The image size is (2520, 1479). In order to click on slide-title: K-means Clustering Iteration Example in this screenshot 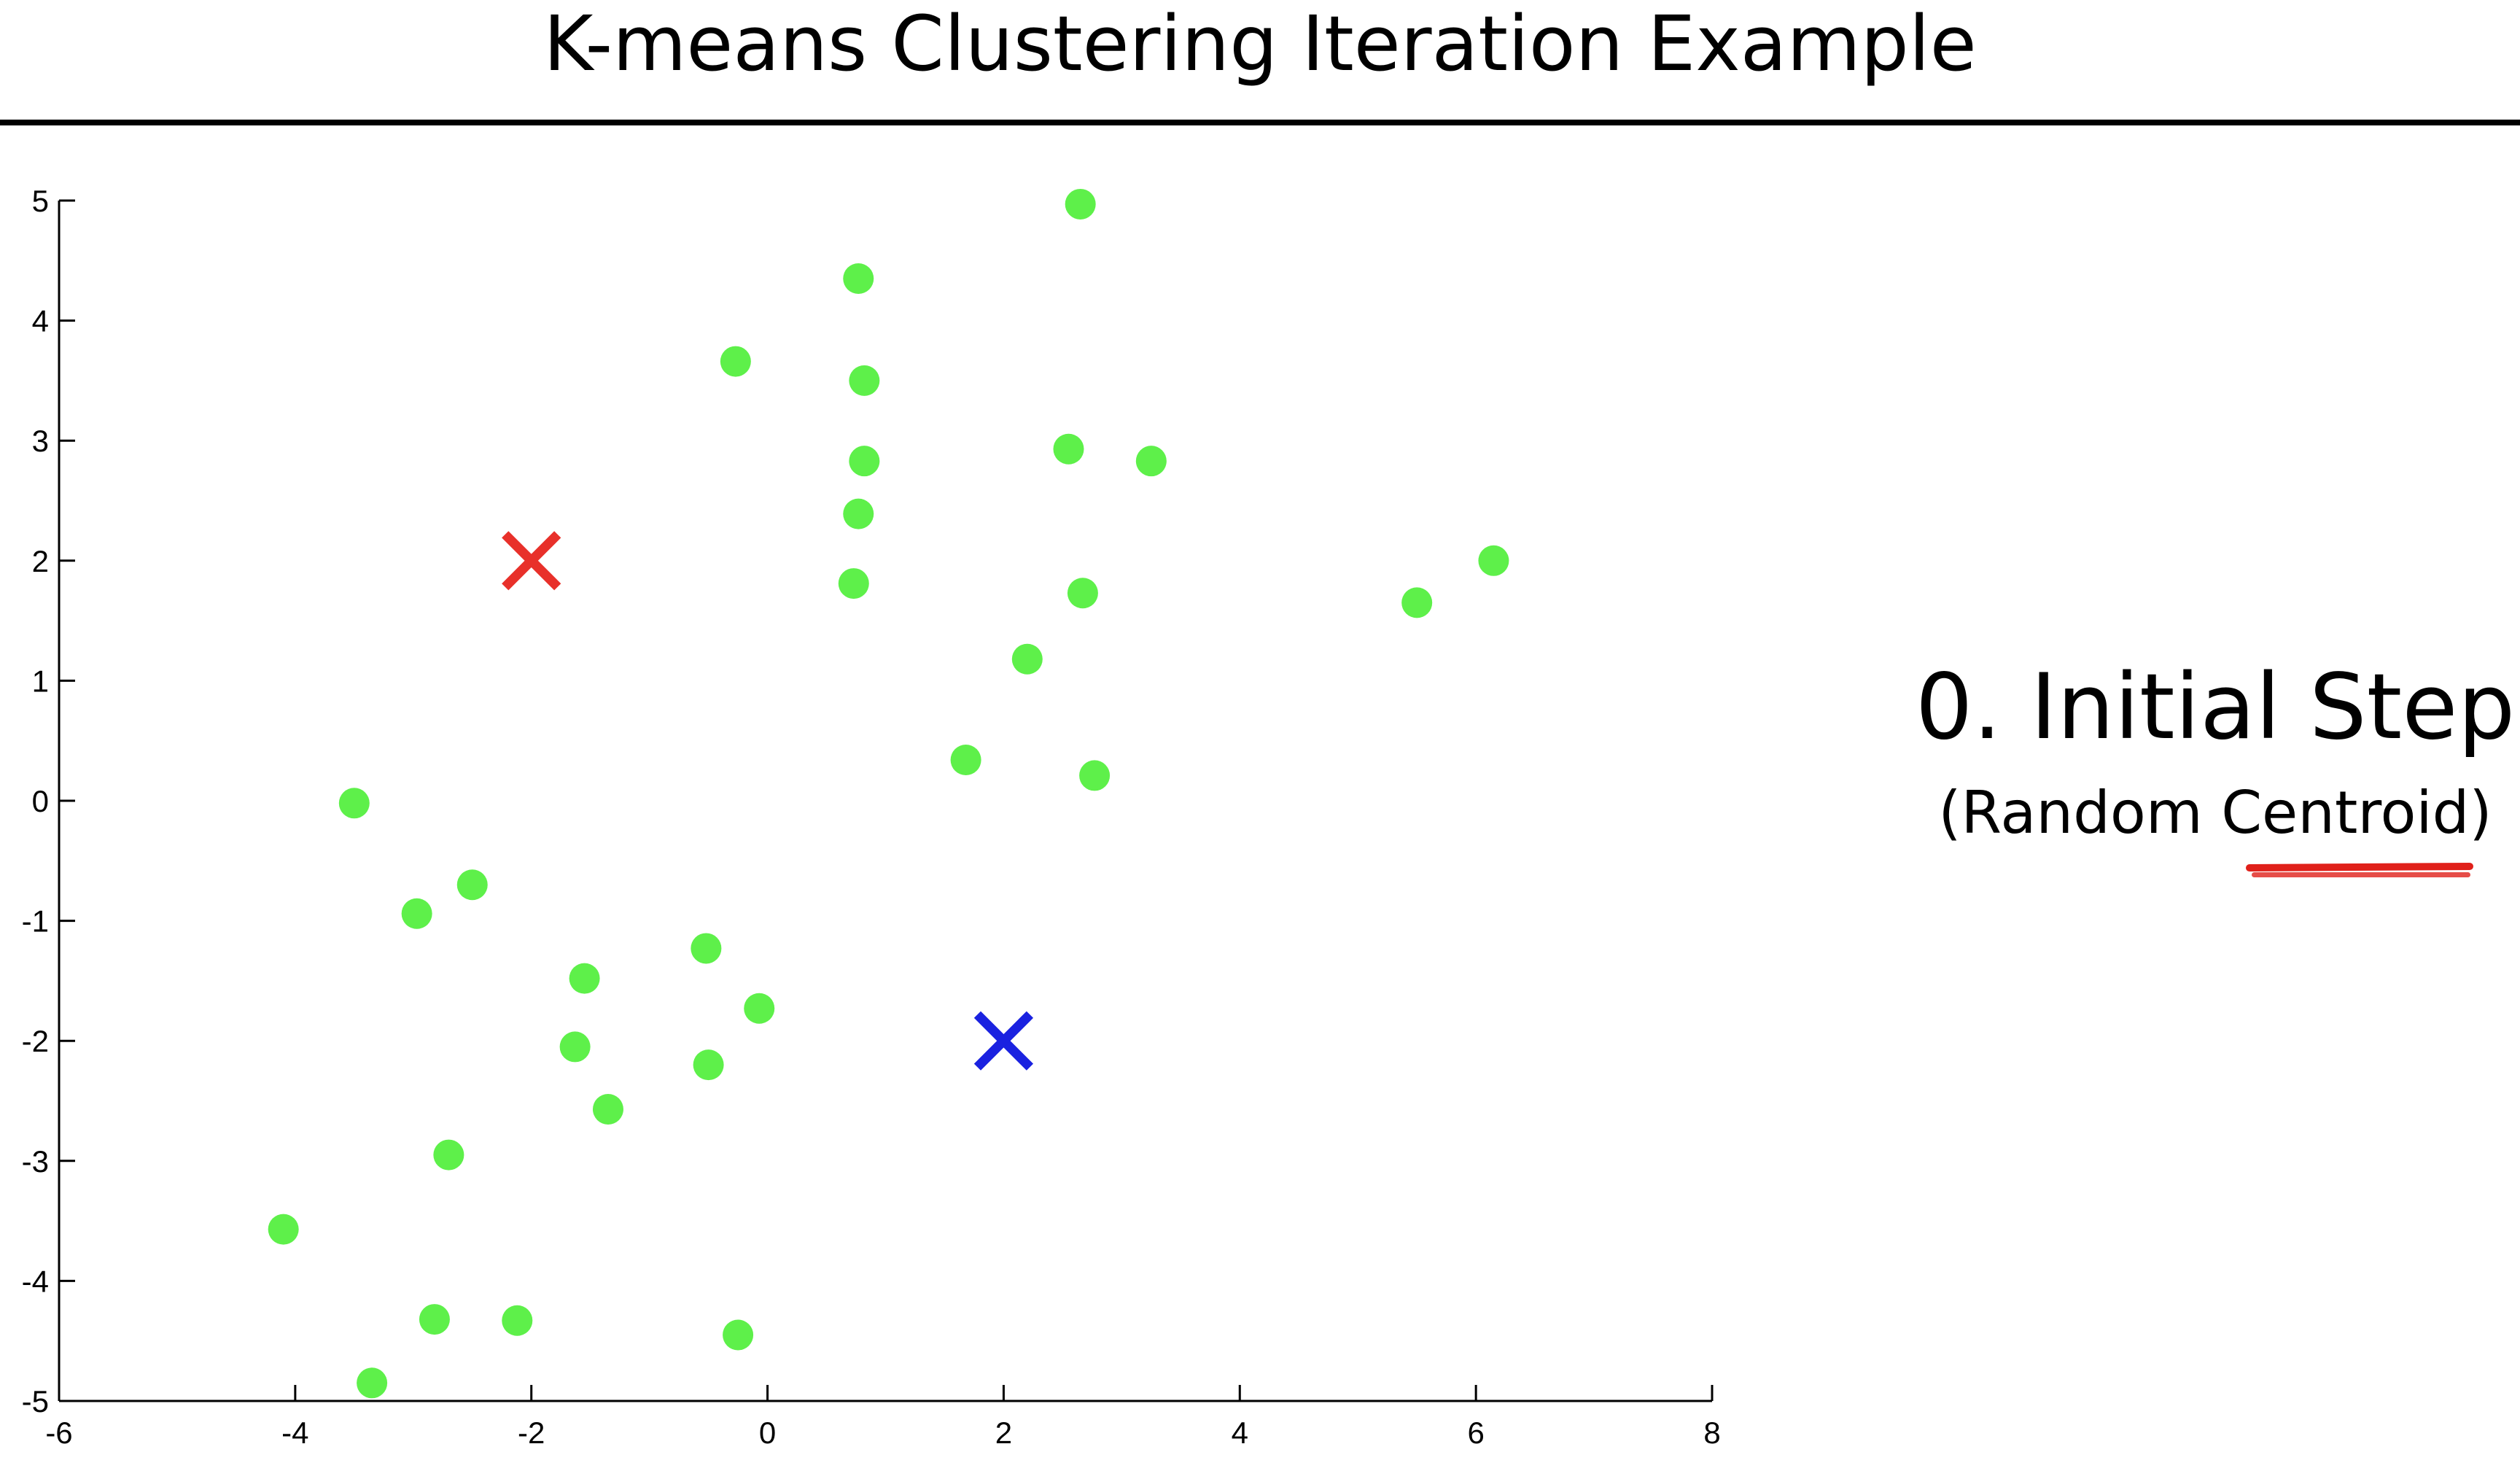, I will do `click(1260, 44)`.